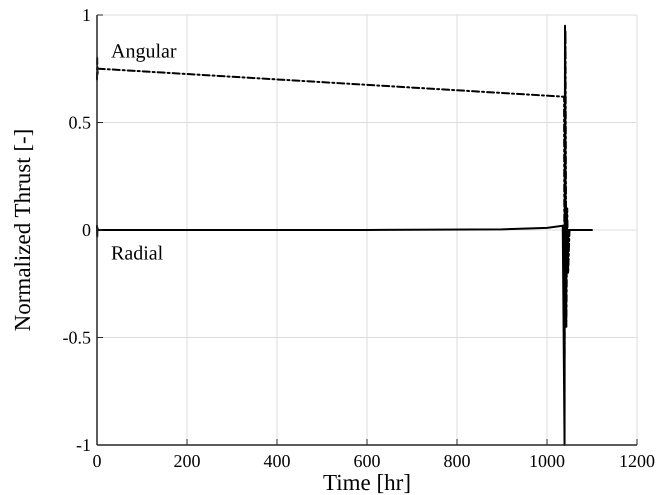 The width and height of the screenshot is (659, 495). Describe the element at coordinates (457, 461) in the screenshot. I see `x-tick-label: 800` at that location.